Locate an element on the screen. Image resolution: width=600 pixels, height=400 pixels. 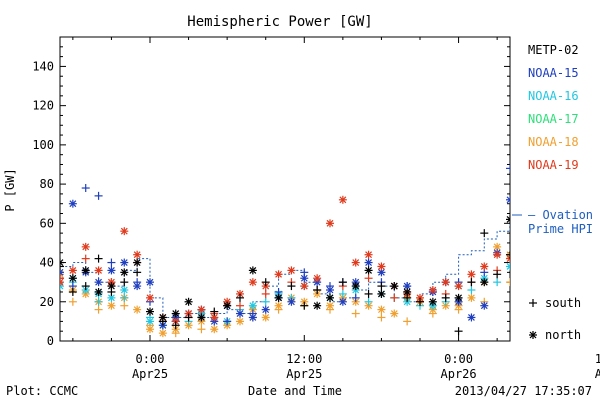
footer-left: Plot: CCMC is located at coordinates (42, 391).